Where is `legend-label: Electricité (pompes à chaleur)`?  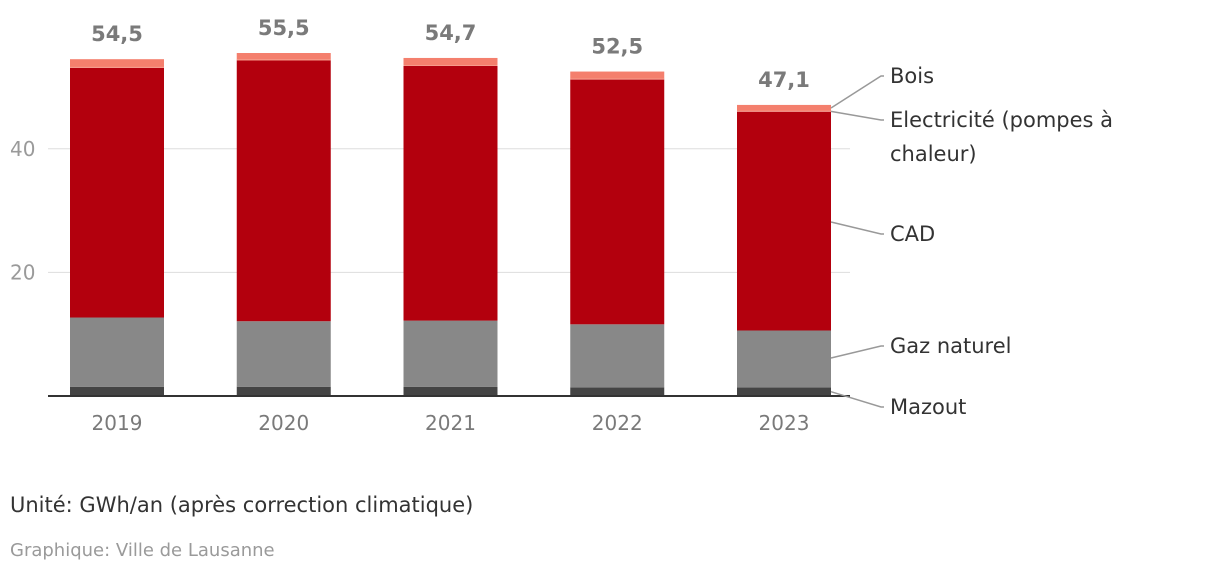
legend-label: Electricité (pompes à chaleur) is located at coordinates (1001, 137).